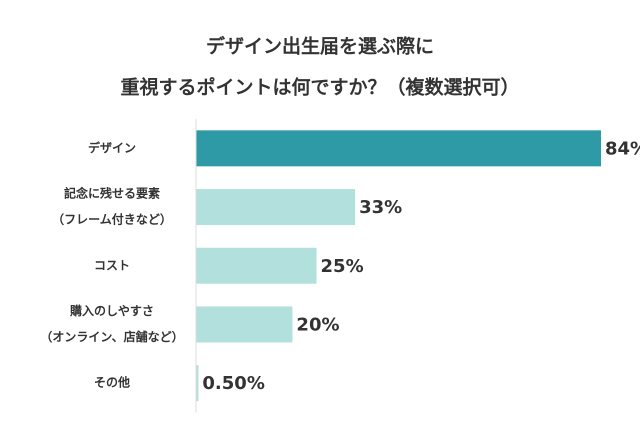  What do you see at coordinates (112, 147) in the screenshot?
I see `category-label: デザイン` at bounding box center [112, 147].